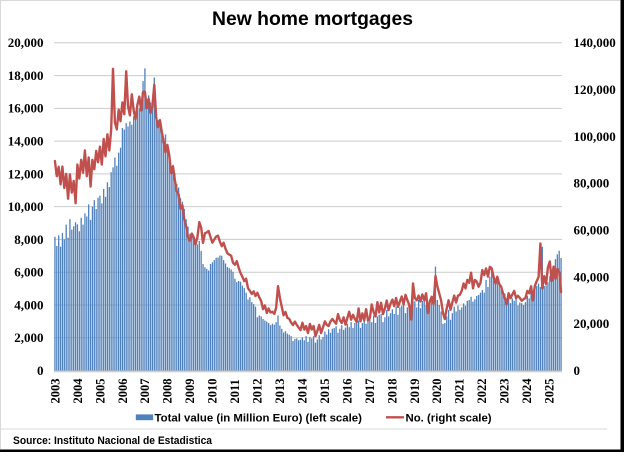 Image resolution: width=624 pixels, height=457 pixels. What do you see at coordinates (312, 19) in the screenshot?
I see `svg-text: New home mortgages` at bounding box center [312, 19].